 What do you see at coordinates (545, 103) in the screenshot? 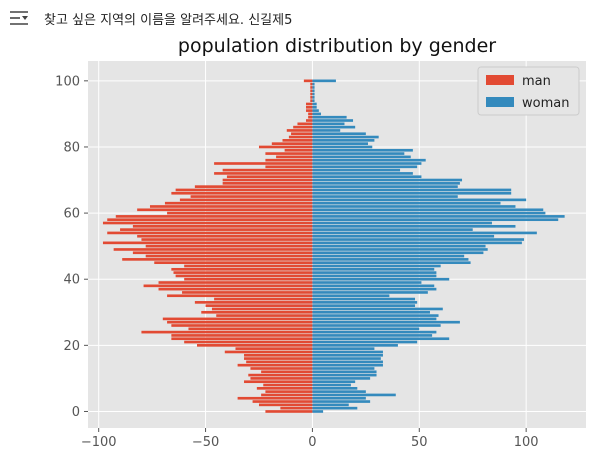
I see `legend-label-woman: woman` at bounding box center [545, 103].